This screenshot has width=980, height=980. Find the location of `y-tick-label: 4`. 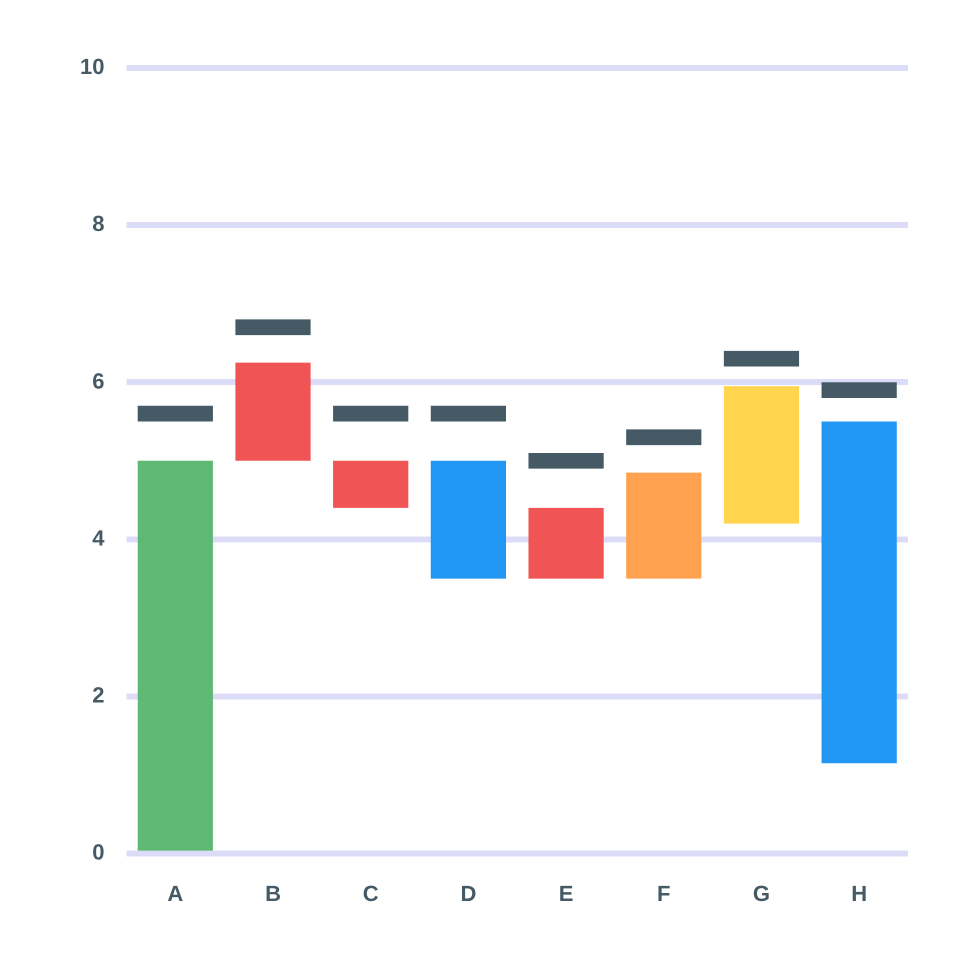

y-tick-label: 4 is located at coordinates (99, 537).